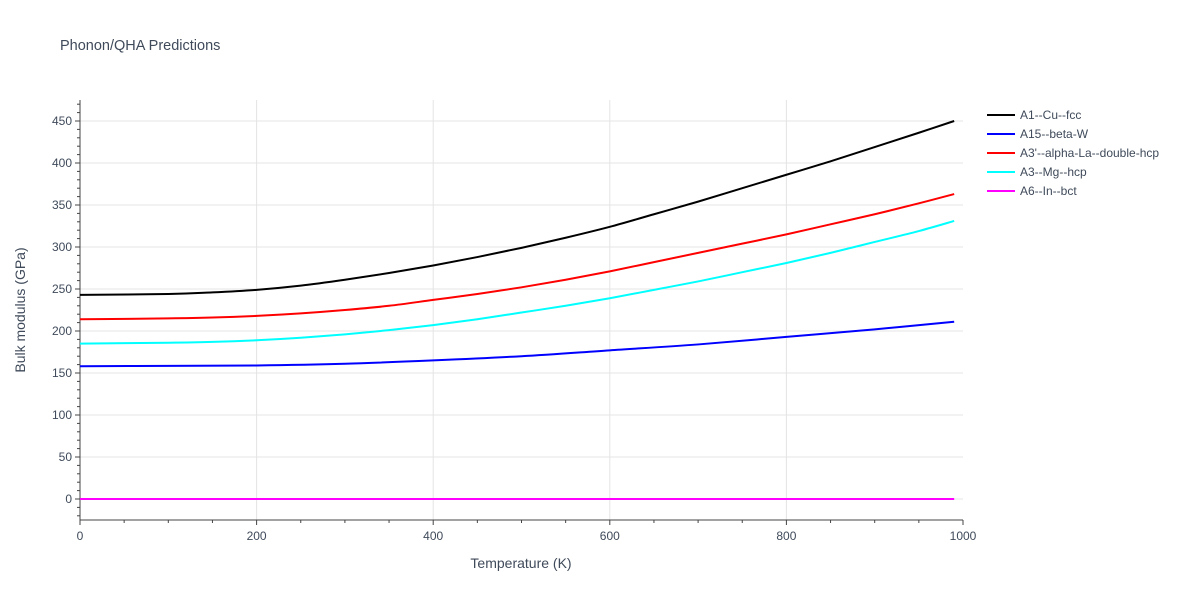  I want to click on series-line-a15-beta-w, so click(517, 344).